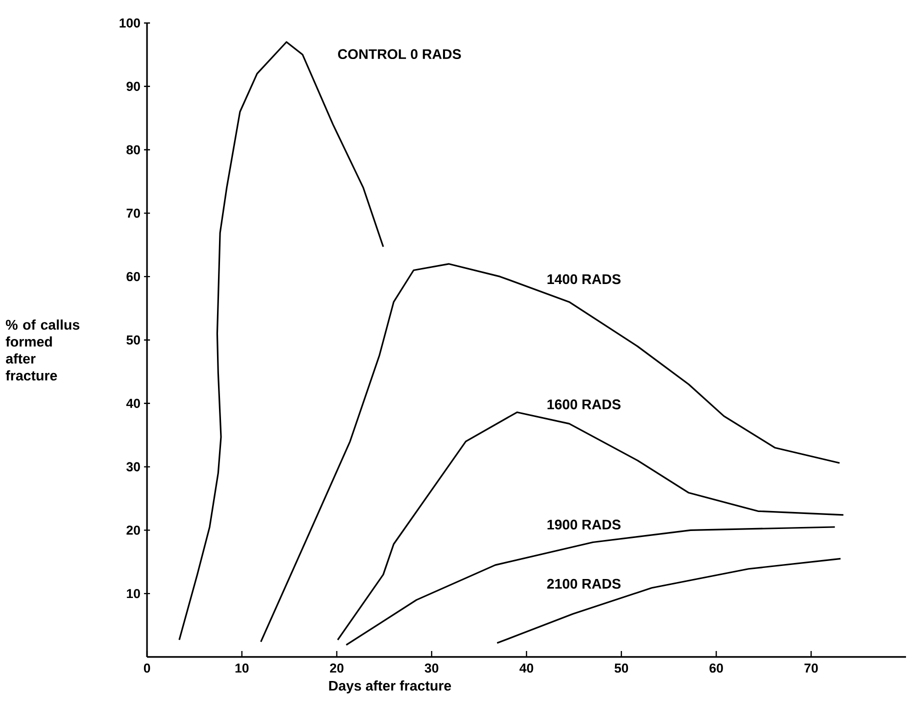 Image resolution: width=912 pixels, height=706 pixels. I want to click on y-tick-label: 10, so click(133, 593).